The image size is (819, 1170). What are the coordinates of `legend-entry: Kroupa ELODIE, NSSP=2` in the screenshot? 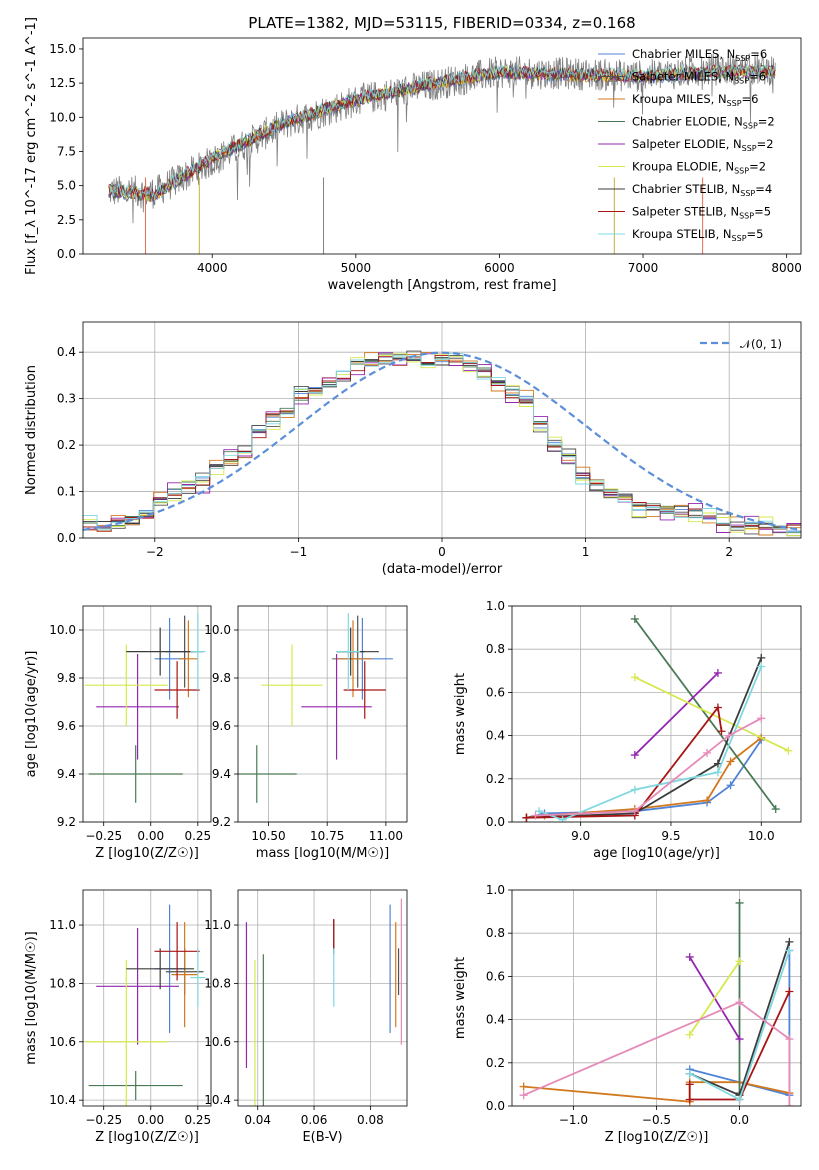 It's located at (699, 168).